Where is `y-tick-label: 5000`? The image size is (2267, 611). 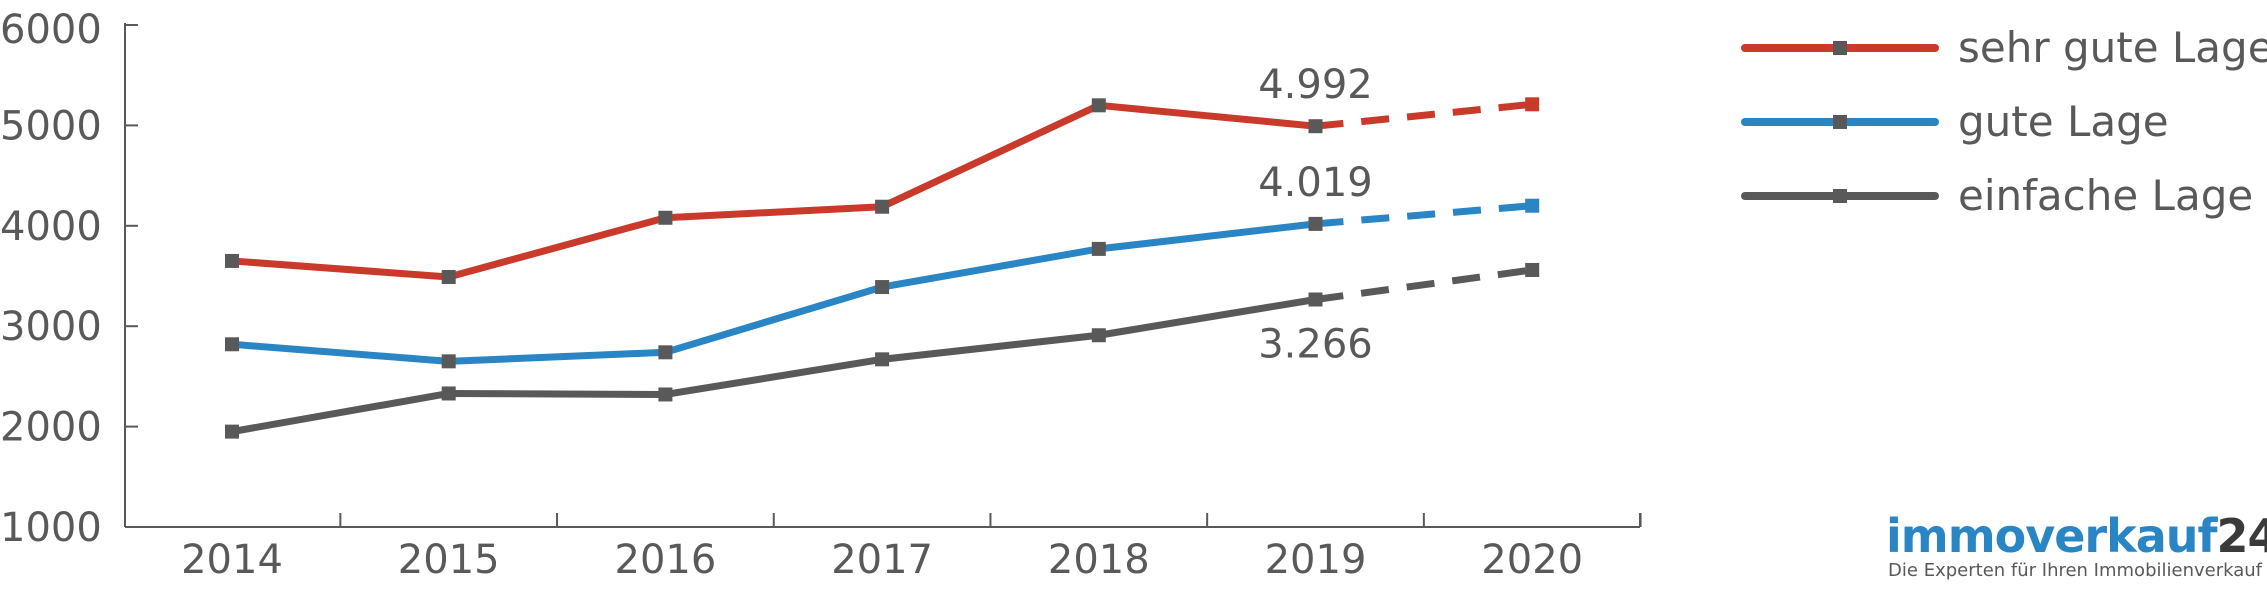 y-tick-label: 5000 is located at coordinates (51, 126).